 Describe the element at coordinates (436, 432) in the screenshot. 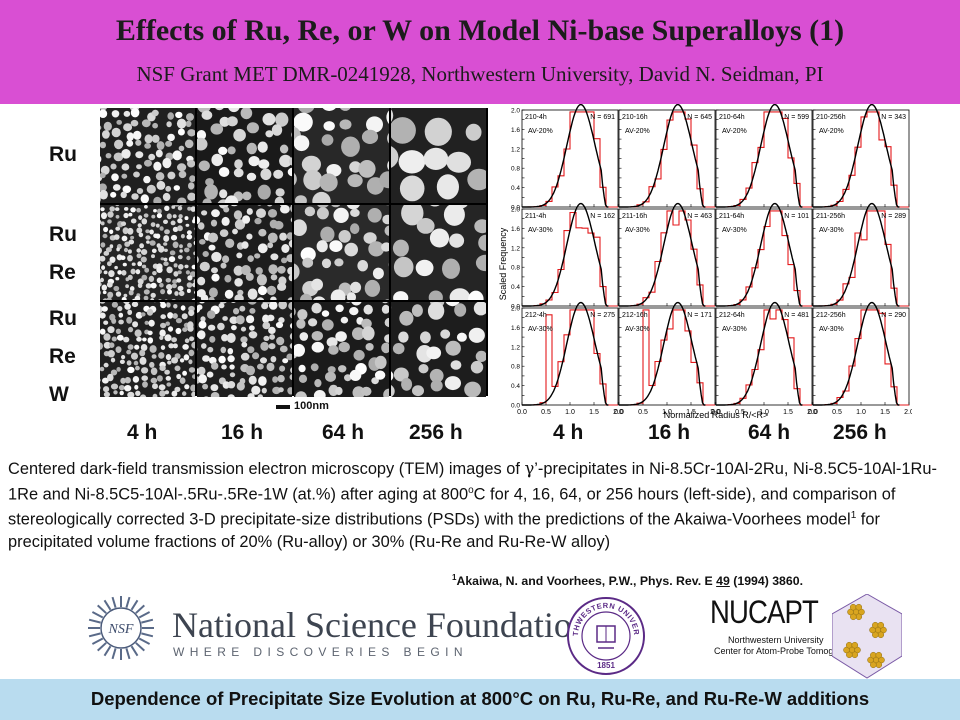

I see `tem-time-label-256h: 256 h` at that location.